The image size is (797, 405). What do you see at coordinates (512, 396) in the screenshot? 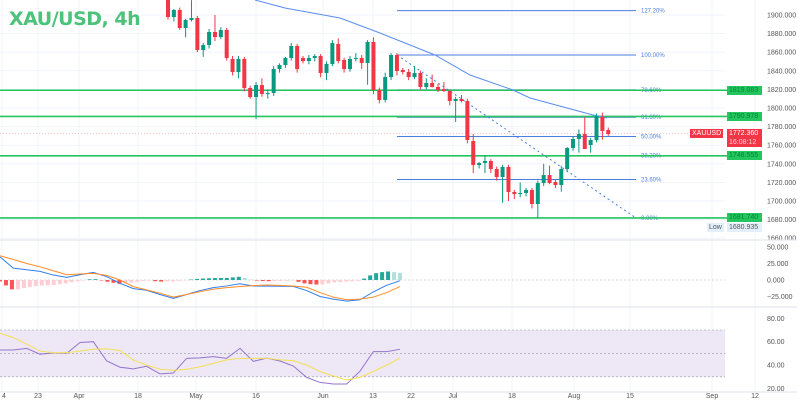
I see `time-label: 18` at bounding box center [512, 396].